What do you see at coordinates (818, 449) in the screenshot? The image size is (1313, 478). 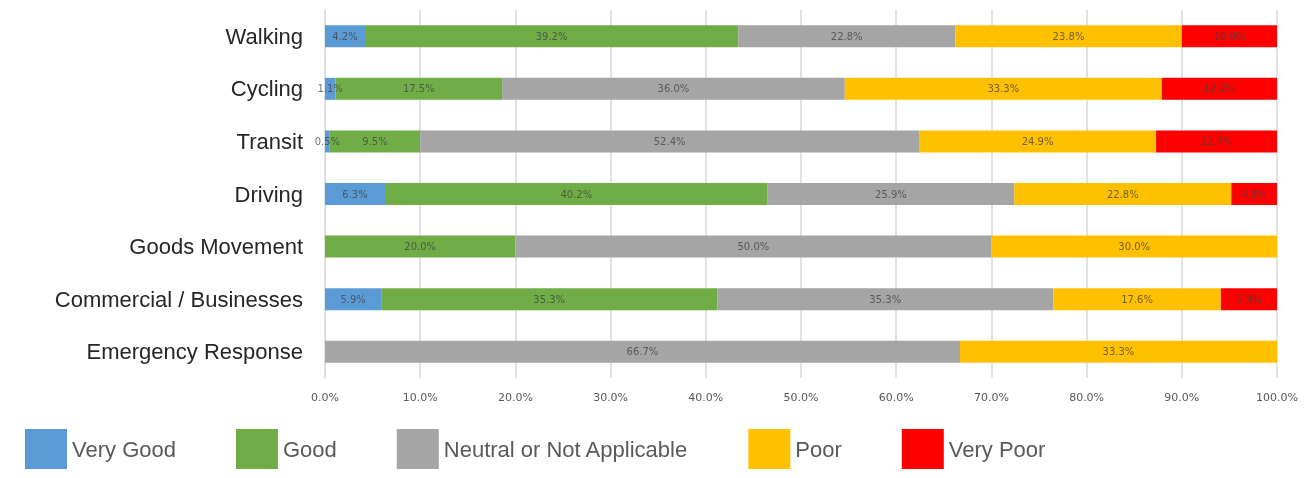 I see `legend-label: Poor` at bounding box center [818, 449].